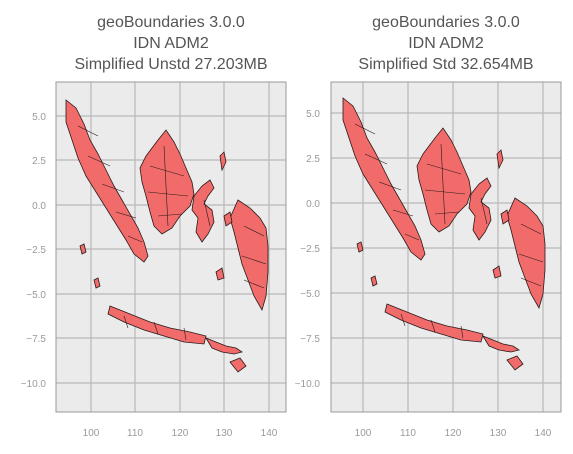 The width and height of the screenshot is (573, 454). Describe the element at coordinates (171, 64) in the screenshot. I see `title-line-3: Simplified Unstd 27.203MB` at that location.